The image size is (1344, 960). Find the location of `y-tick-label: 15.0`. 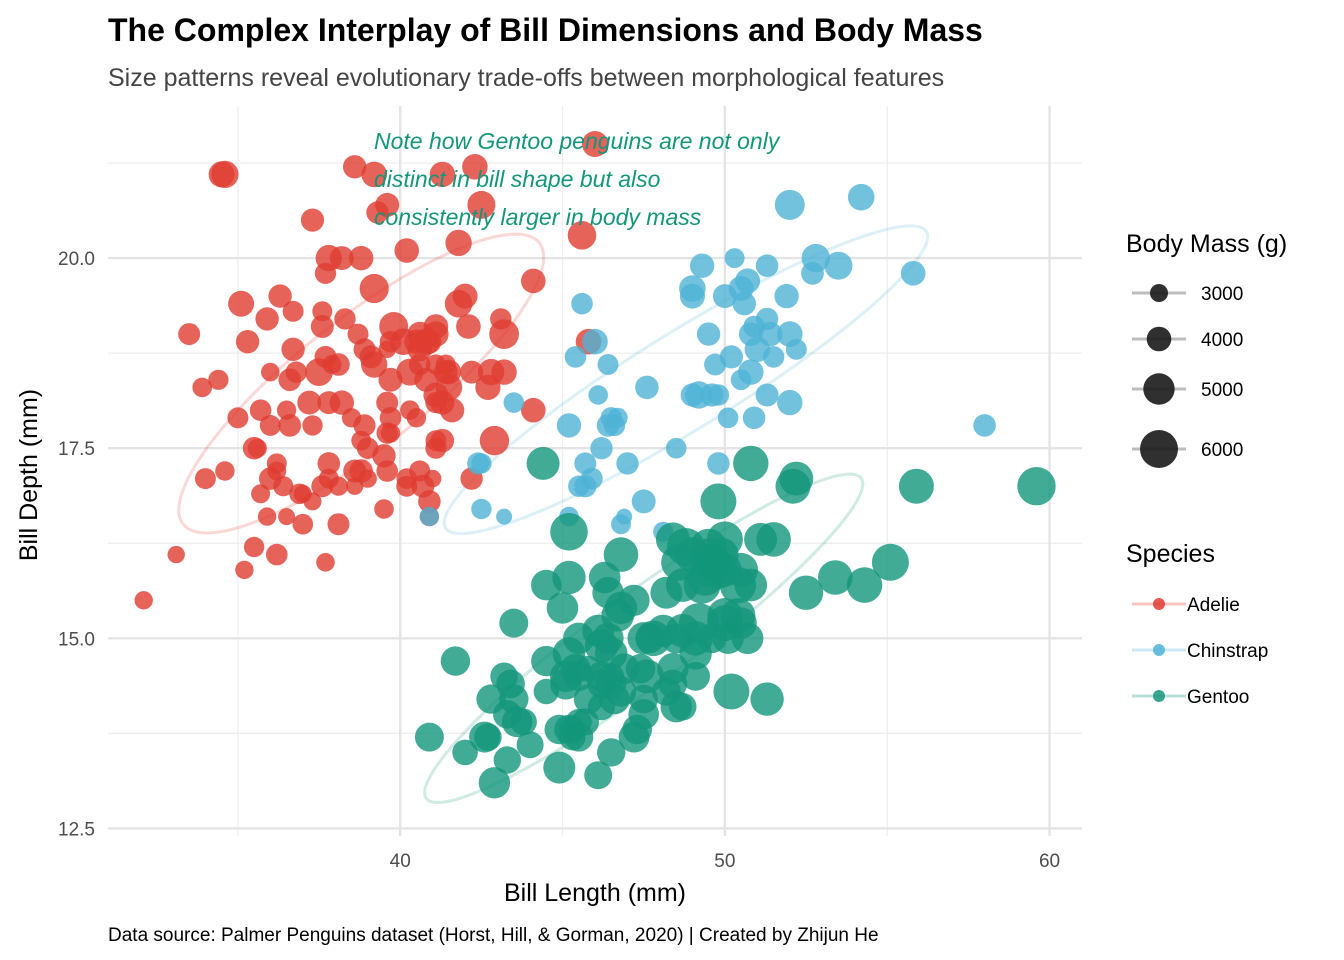

y-tick-label: 15.0 is located at coordinates (76, 639).